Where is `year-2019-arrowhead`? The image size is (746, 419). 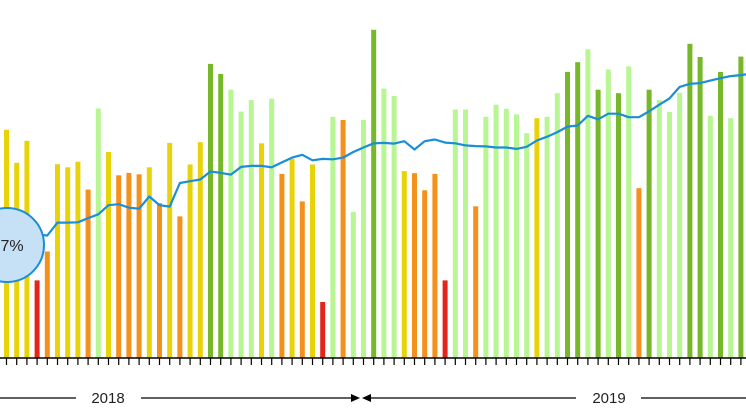
year-2019-arrowhead is located at coordinates (366, 398).